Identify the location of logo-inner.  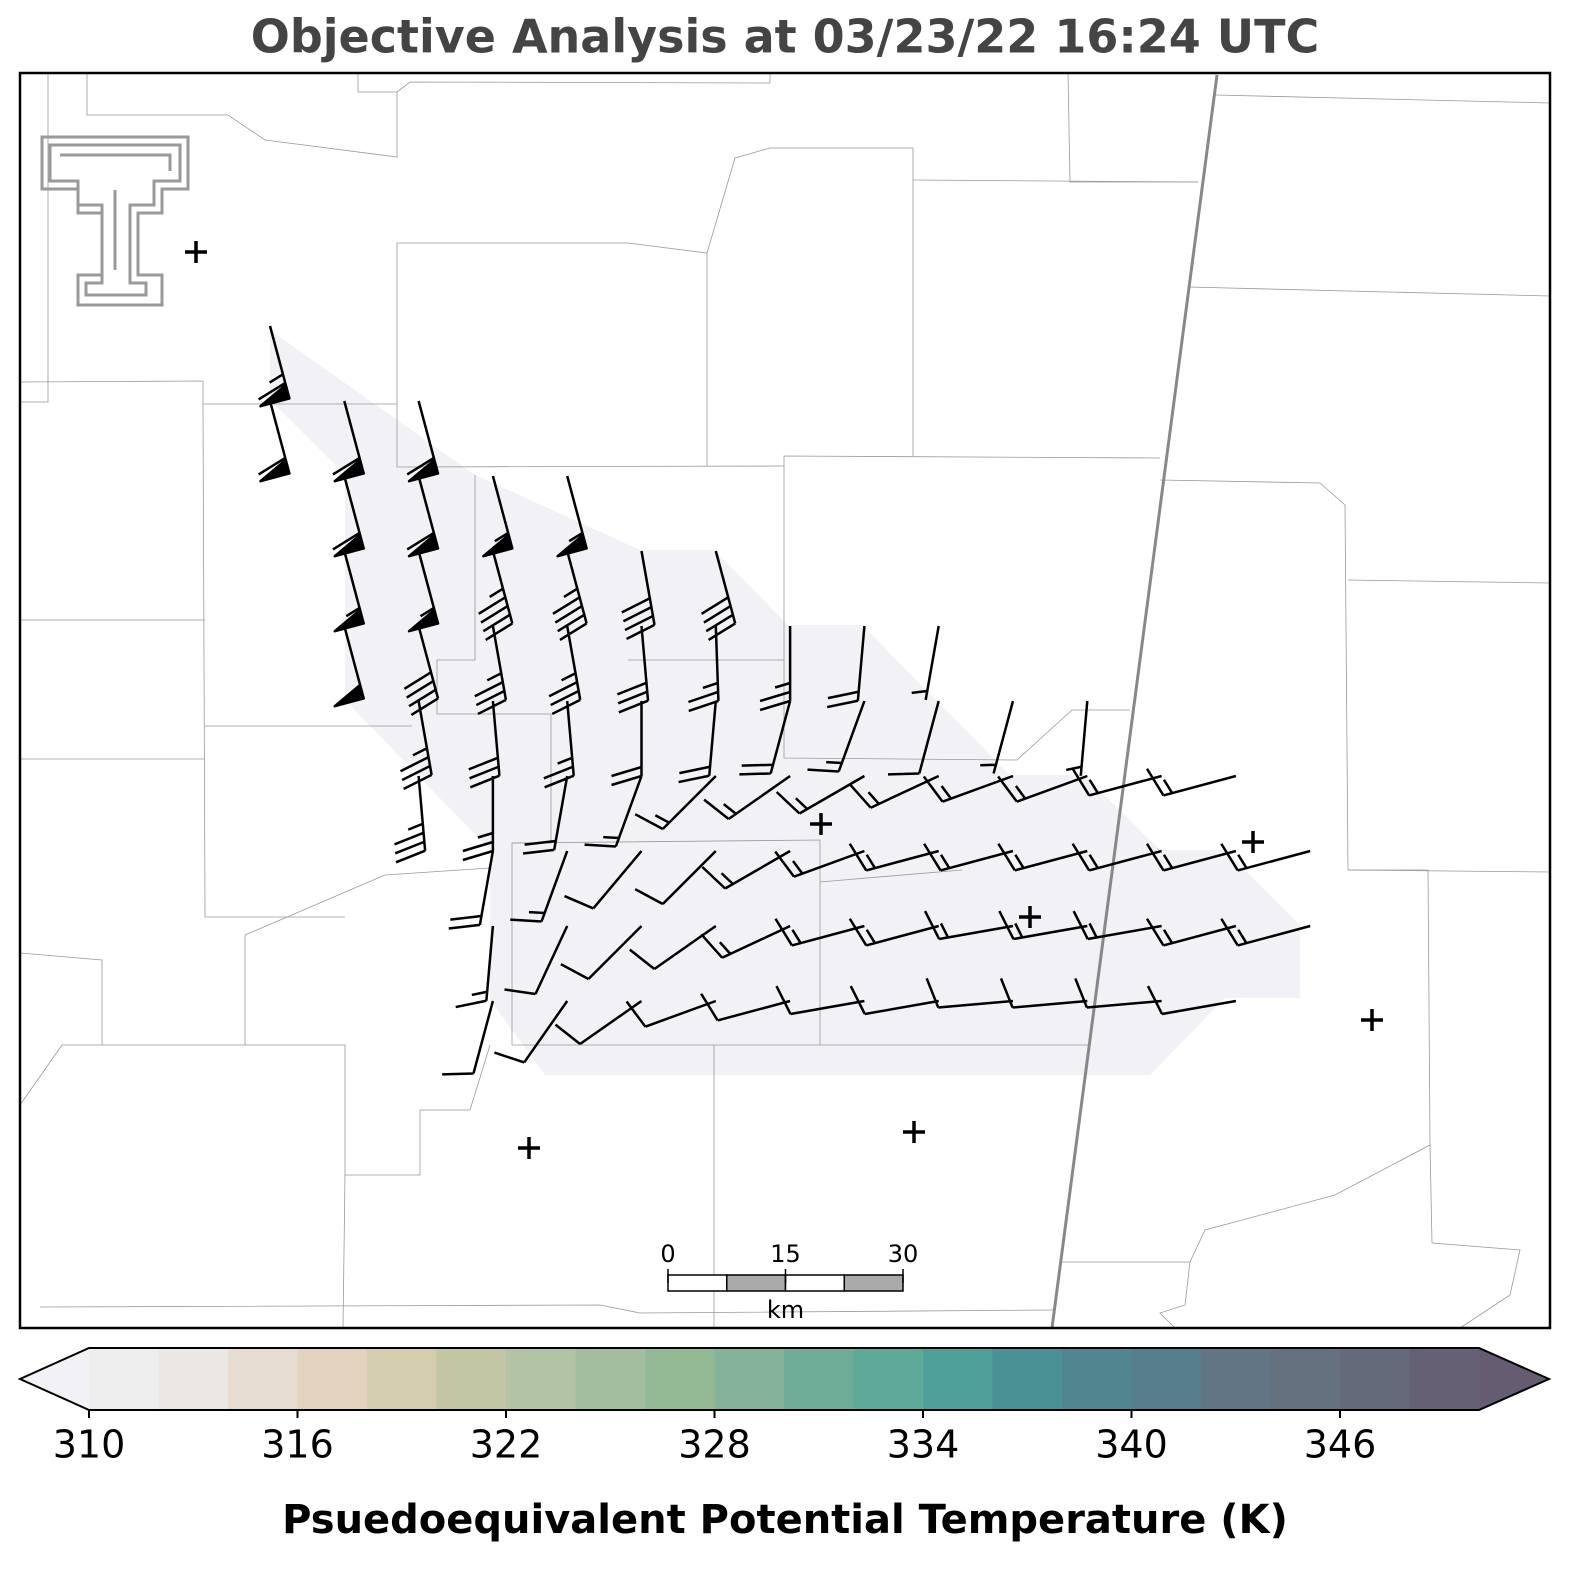
(115, 220).